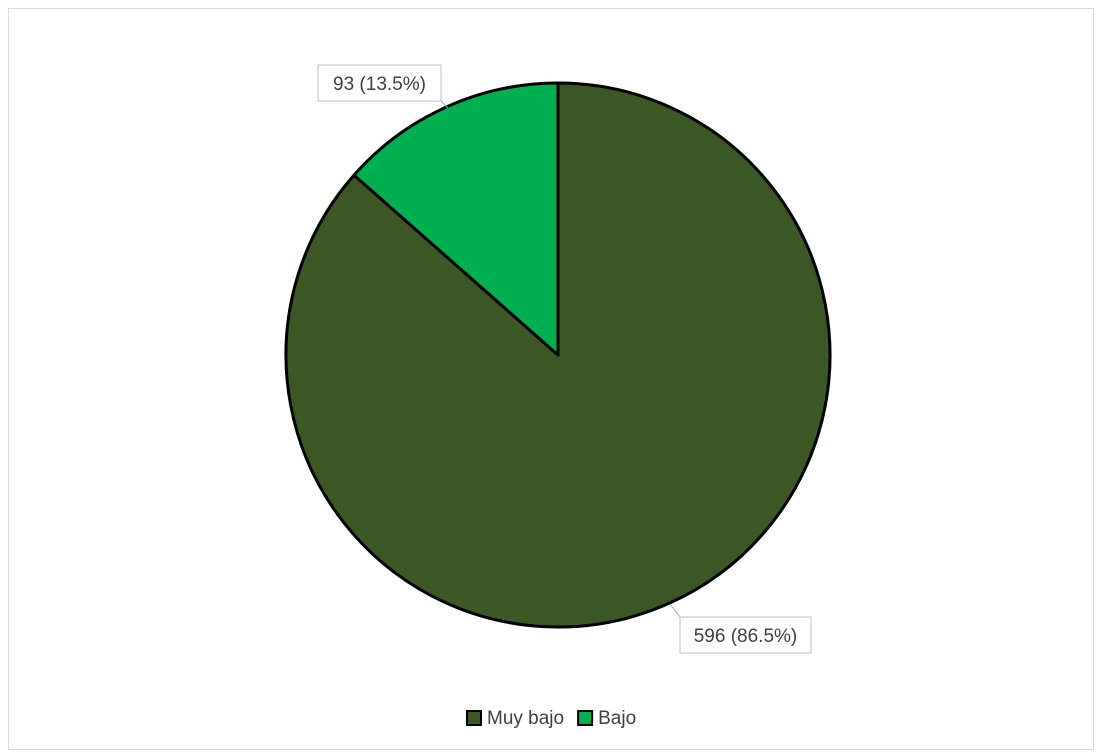  Describe the element at coordinates (525, 718) in the screenshot. I see `legend-label-muy-bajo: Muy bajo` at that location.